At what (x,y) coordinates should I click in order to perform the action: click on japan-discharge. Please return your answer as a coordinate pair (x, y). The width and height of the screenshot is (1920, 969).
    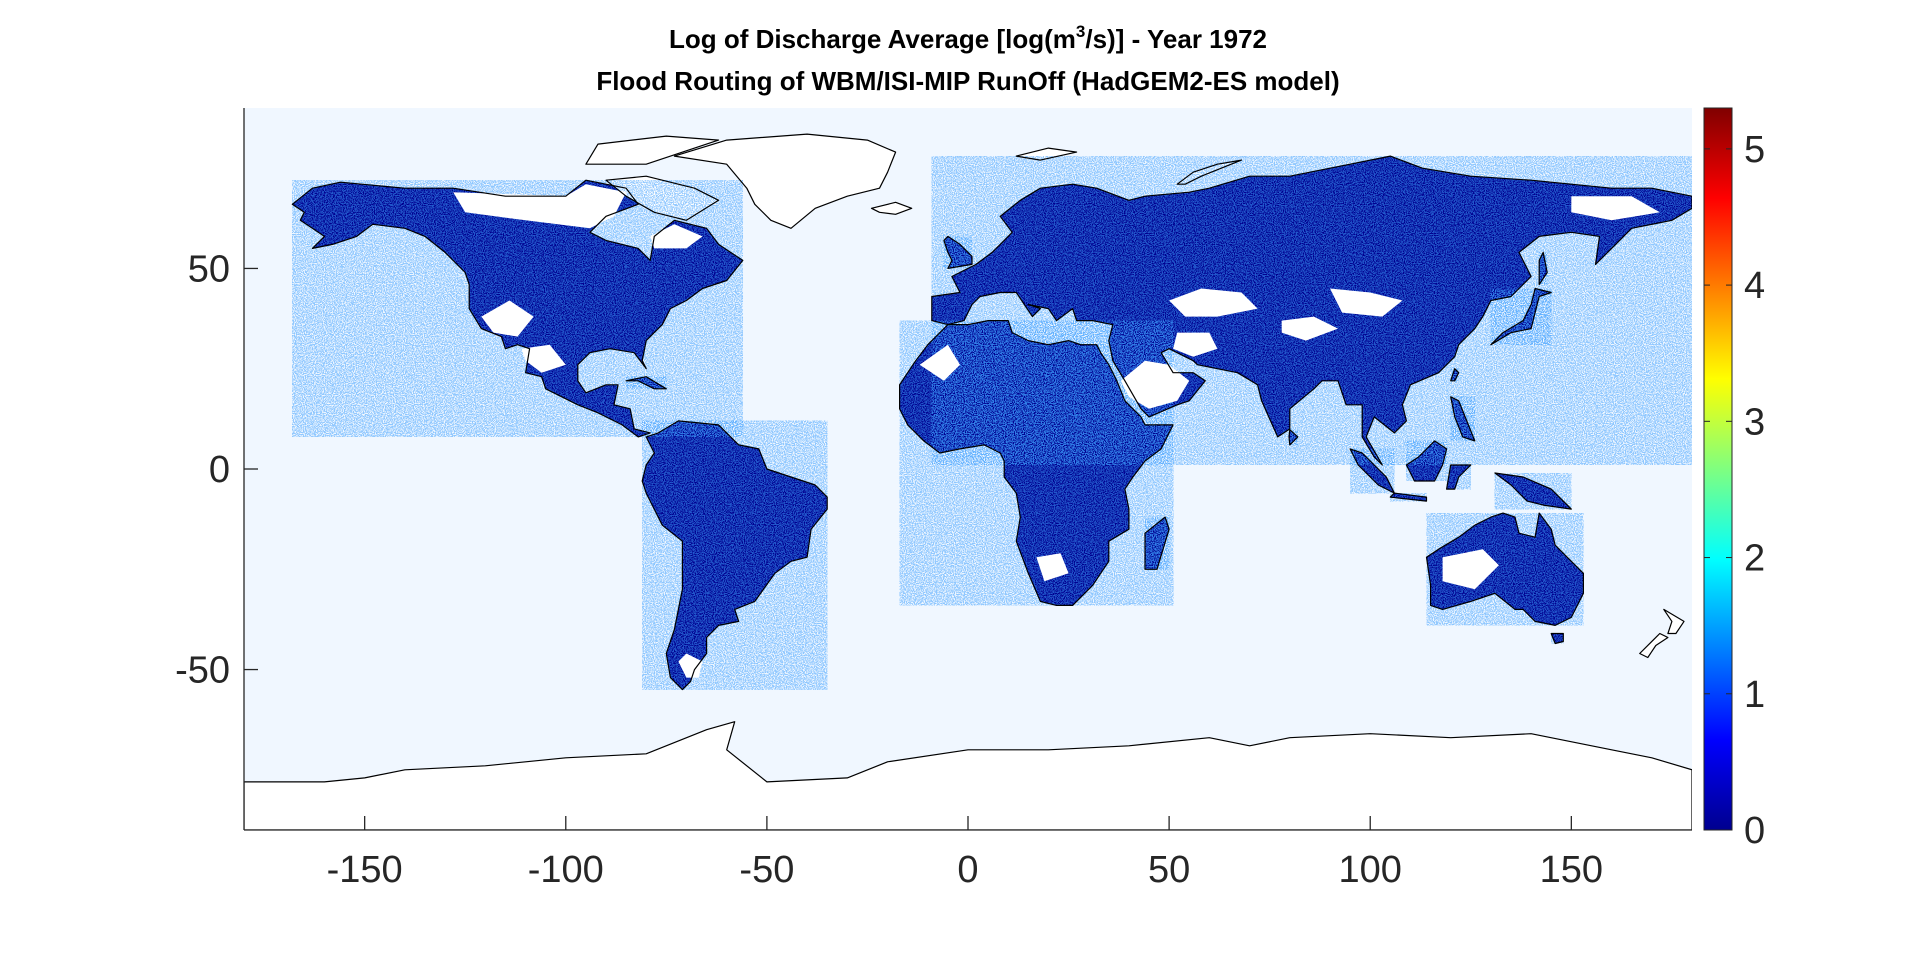
    Looking at the image, I should click on (1521, 316).